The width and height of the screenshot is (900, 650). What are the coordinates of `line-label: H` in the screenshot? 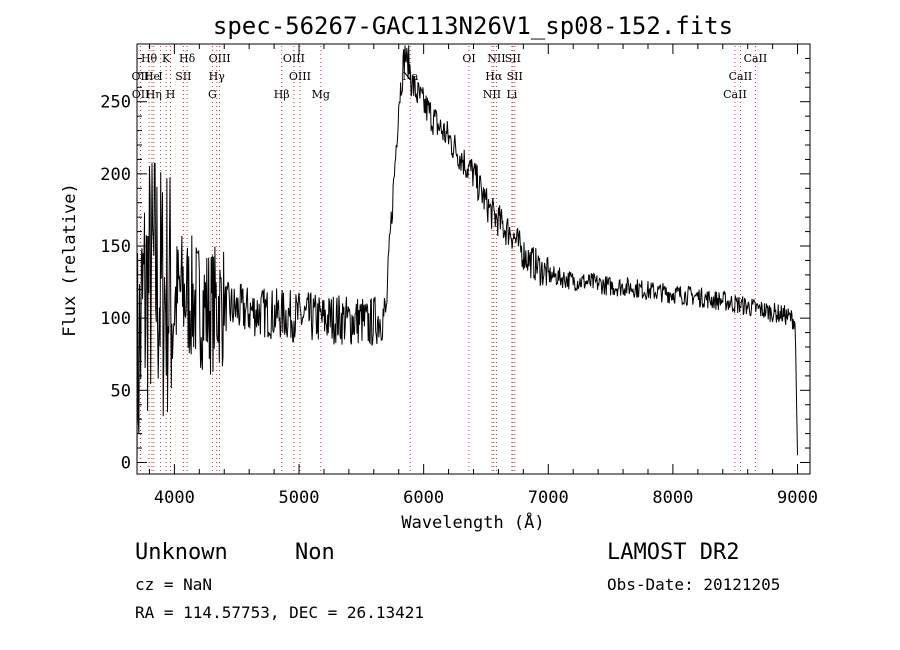 It's located at (171, 94).